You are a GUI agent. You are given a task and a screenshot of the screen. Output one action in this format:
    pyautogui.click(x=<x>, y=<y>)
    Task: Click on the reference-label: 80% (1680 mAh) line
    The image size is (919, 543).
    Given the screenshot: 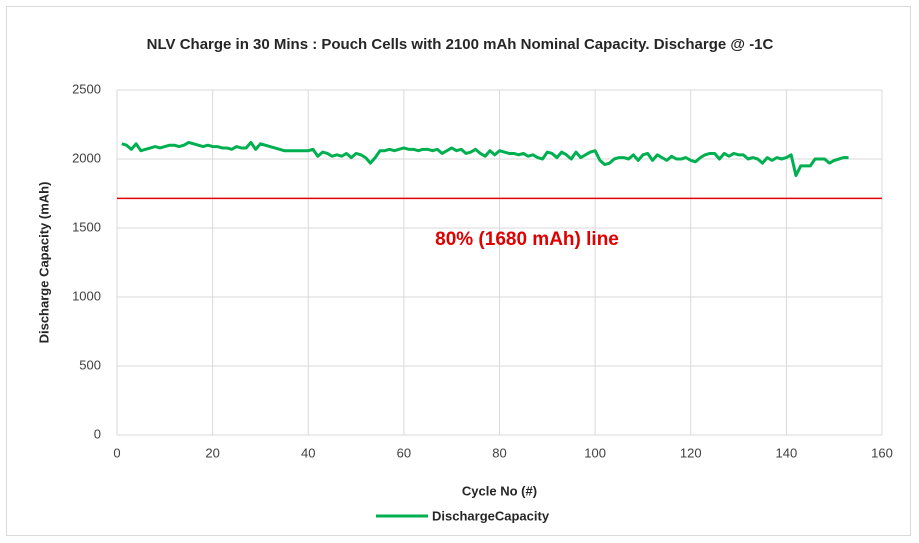 What is the action you would take?
    pyautogui.click(x=527, y=239)
    